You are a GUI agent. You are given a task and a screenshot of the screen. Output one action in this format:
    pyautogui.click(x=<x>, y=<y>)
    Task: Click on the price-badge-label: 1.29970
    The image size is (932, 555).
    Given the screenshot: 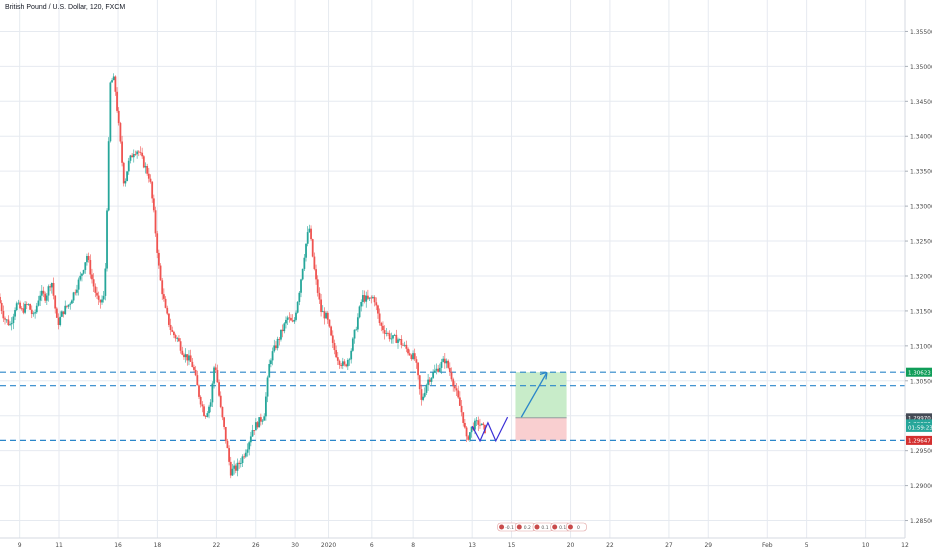 What is the action you would take?
    pyautogui.click(x=919, y=419)
    